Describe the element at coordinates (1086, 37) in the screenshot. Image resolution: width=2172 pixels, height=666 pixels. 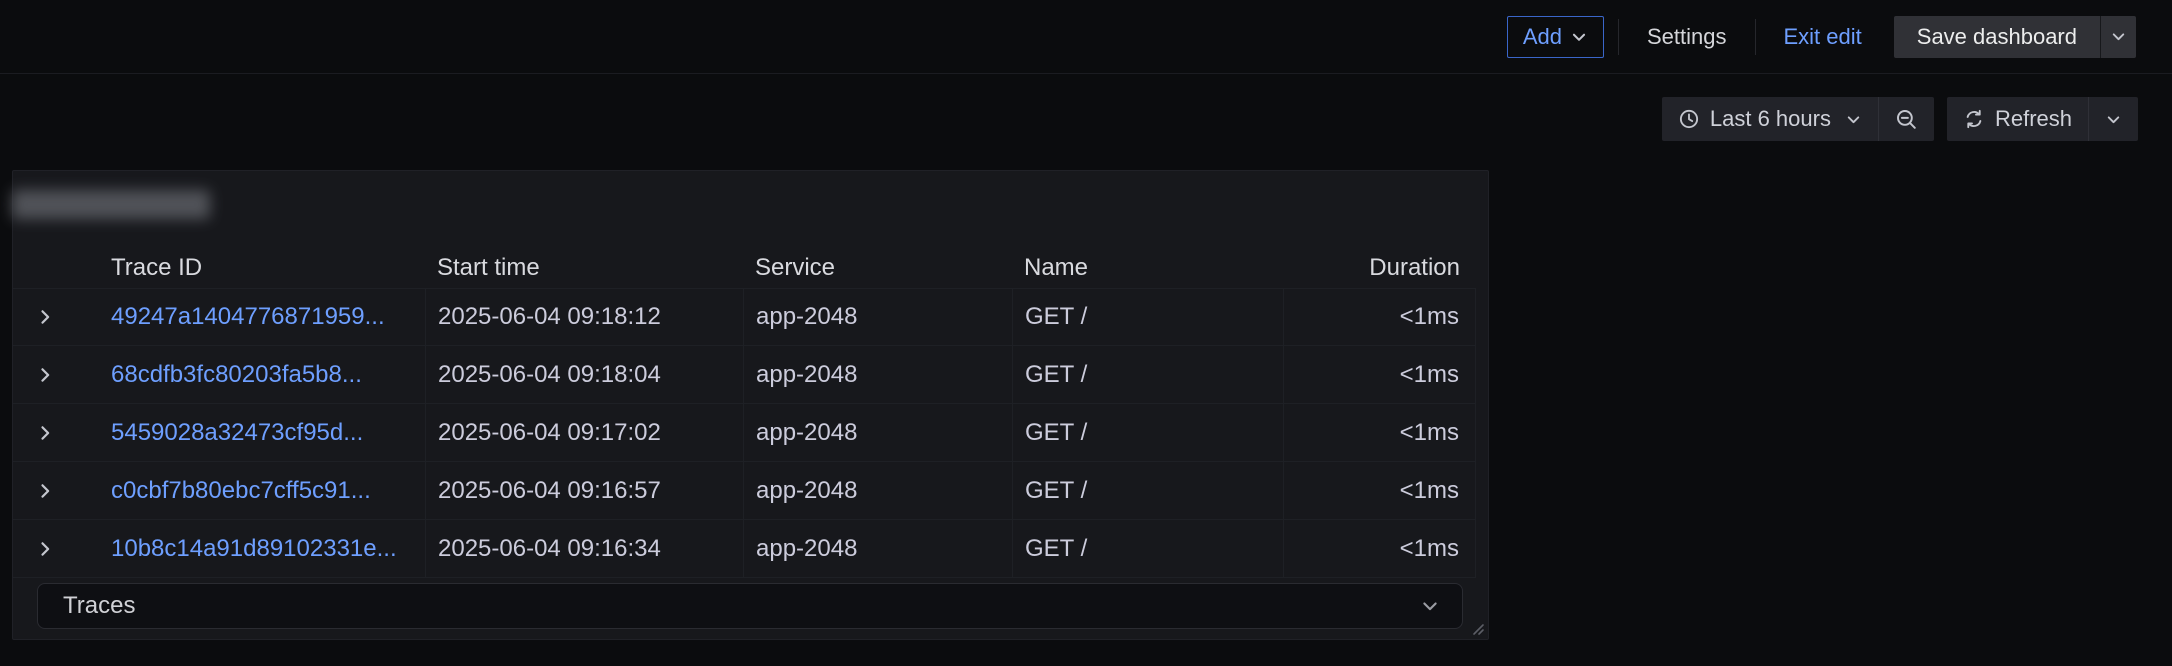
I see `edit-toolbar: Add Settings Exit edit Save dashboard` at that location.